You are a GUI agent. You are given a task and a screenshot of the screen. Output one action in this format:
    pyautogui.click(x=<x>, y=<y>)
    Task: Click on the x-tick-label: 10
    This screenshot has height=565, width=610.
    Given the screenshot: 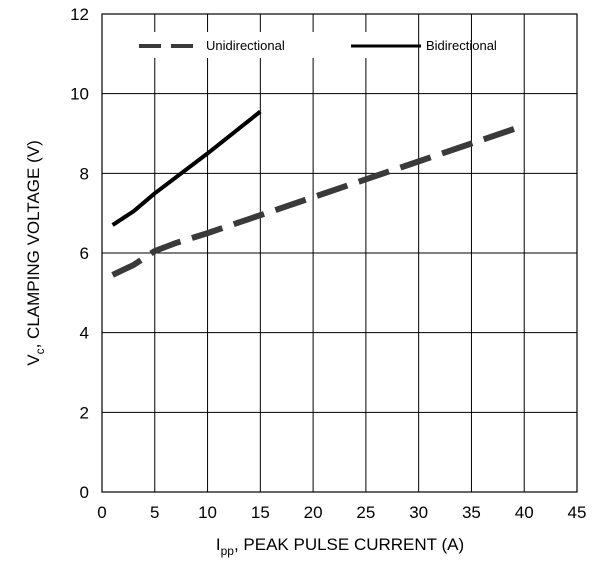 What is the action you would take?
    pyautogui.click(x=207, y=512)
    